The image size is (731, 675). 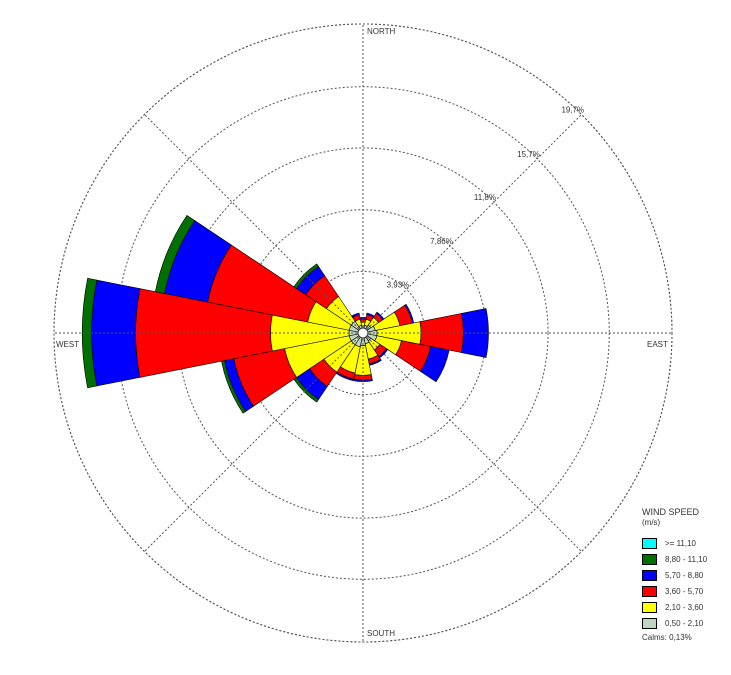 What do you see at coordinates (667, 637) in the screenshot?
I see `legend-calms: Calms: 0,13%` at bounding box center [667, 637].